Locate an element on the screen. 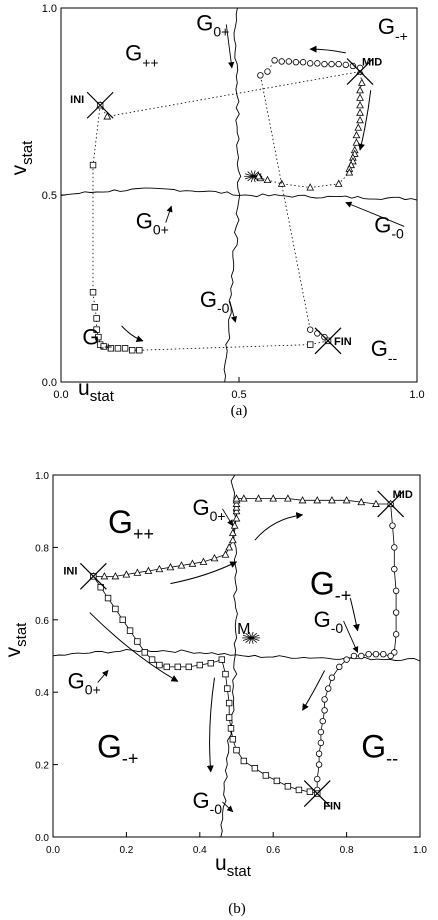 The height and width of the screenshot is (920, 438). panel-b-separatrix-horizontal is located at coordinates (236, 655).